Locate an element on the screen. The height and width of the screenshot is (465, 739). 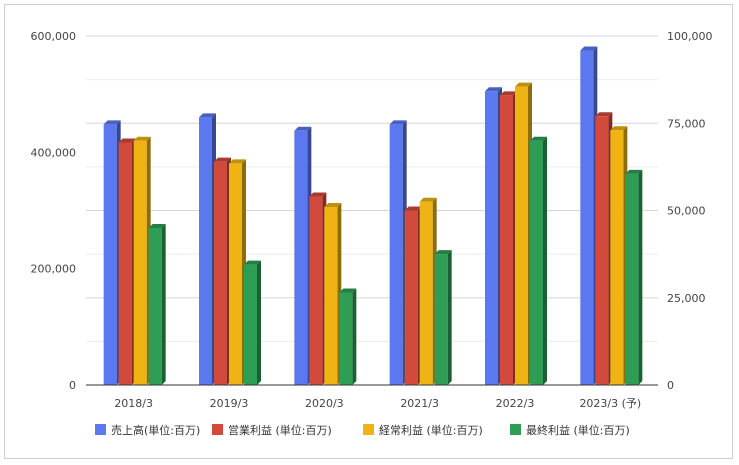
right-axis-tick-label: 100,000 is located at coordinates (690, 36).